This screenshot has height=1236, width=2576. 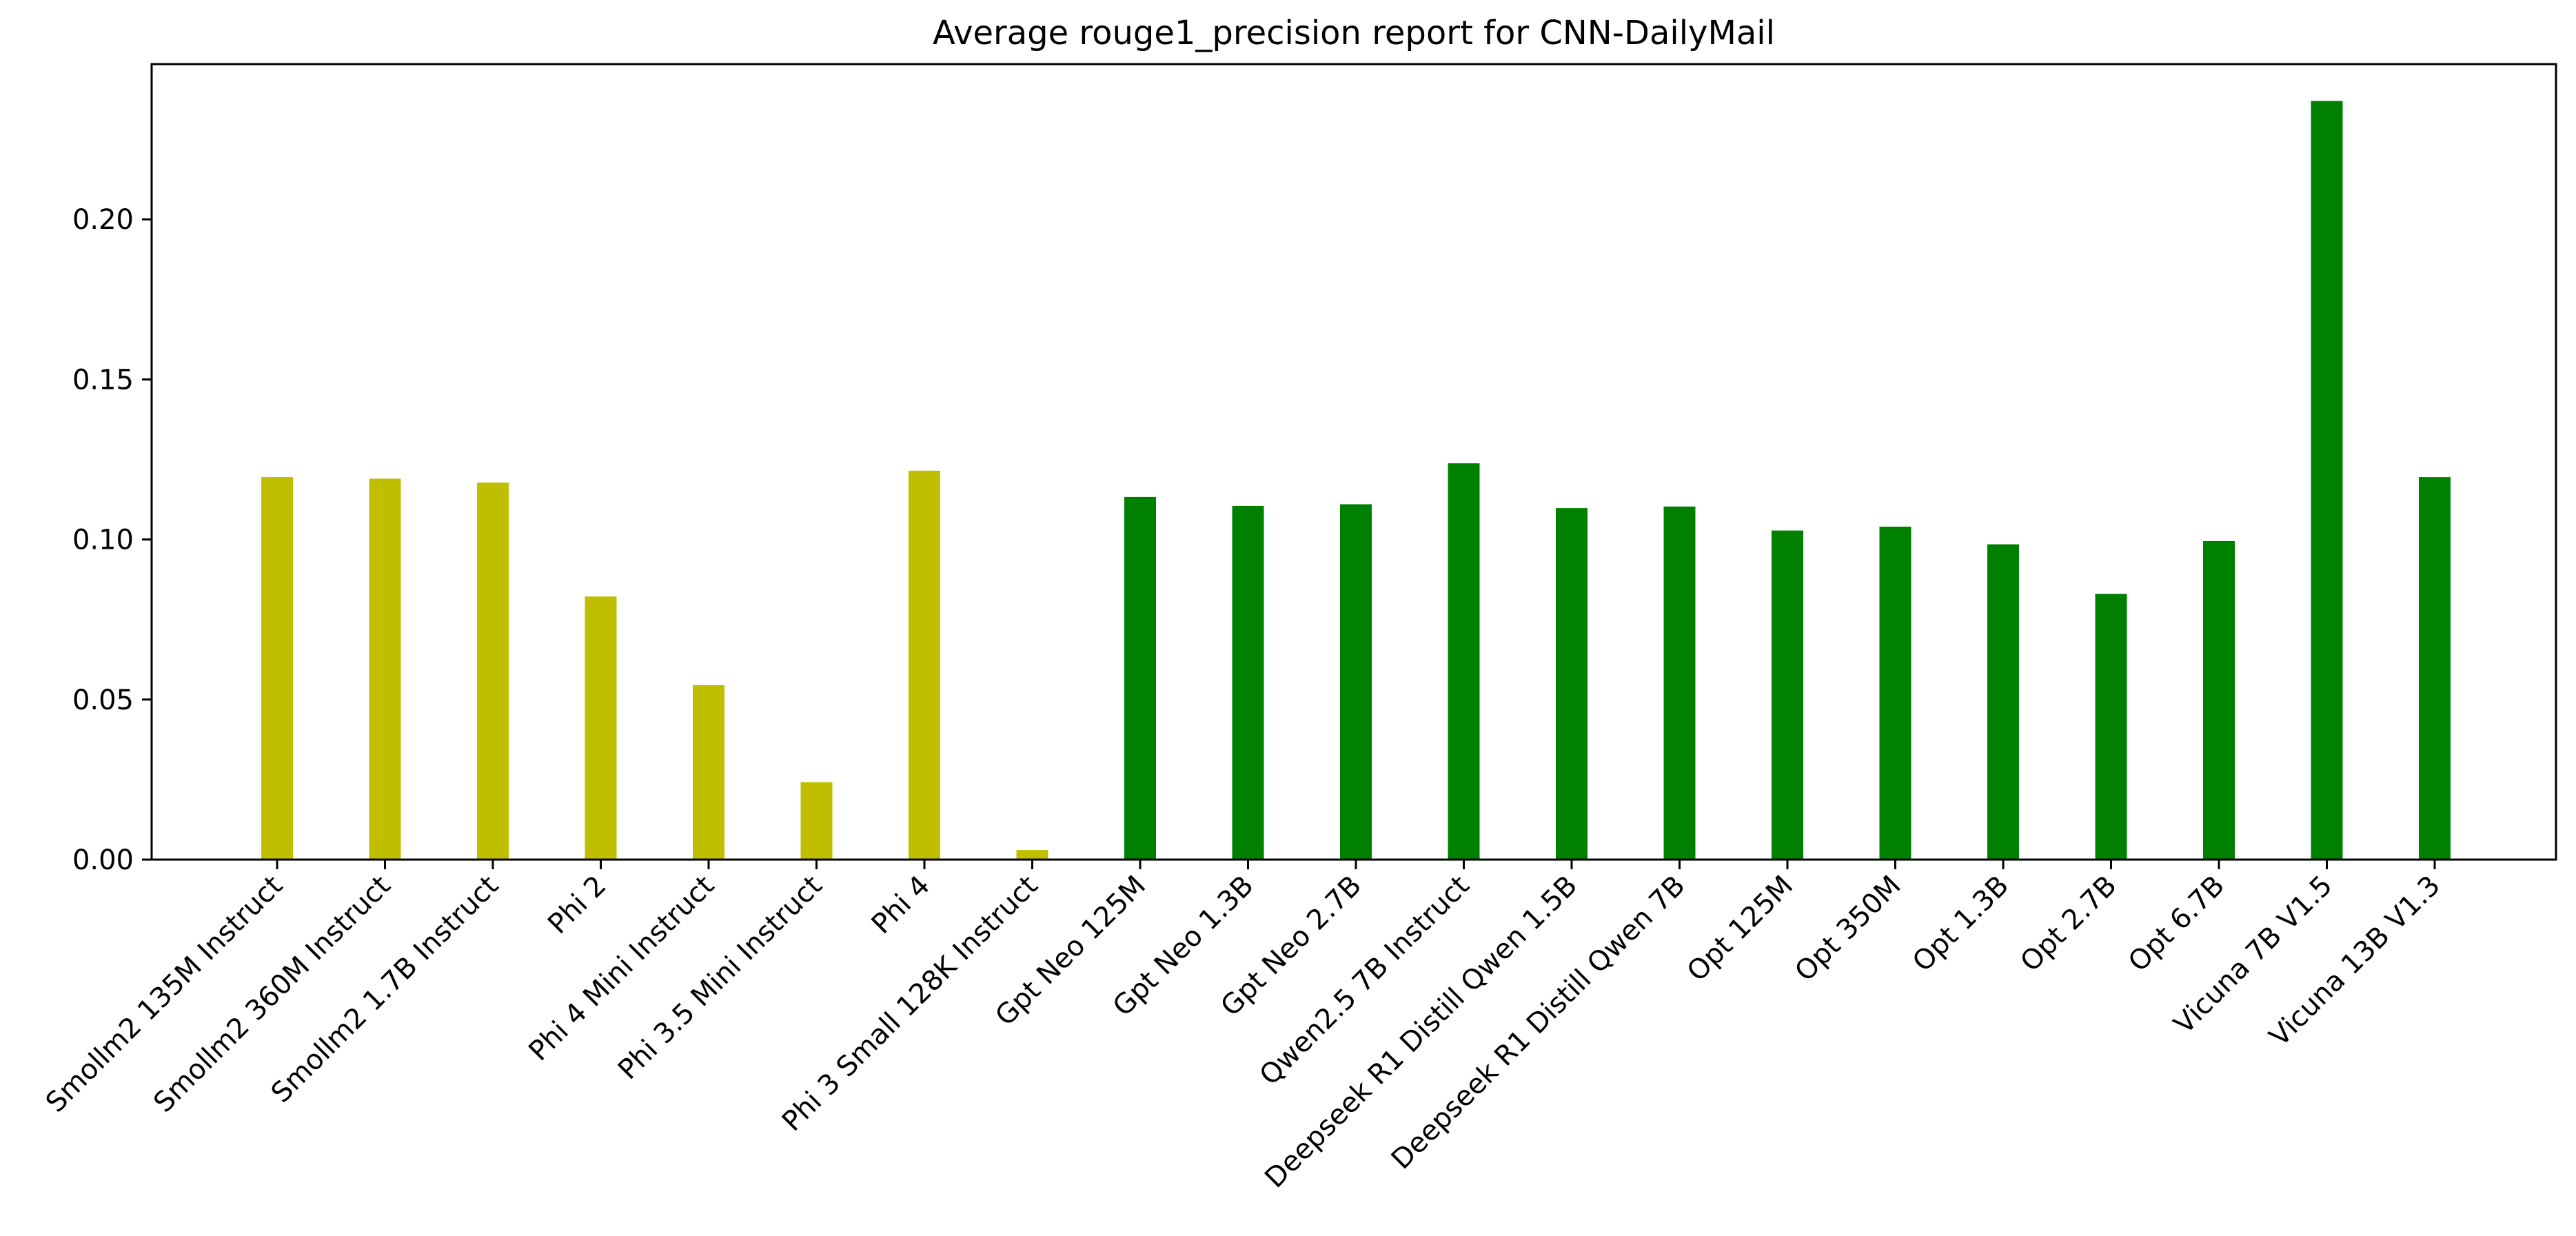 I want to click on x-tick-label: Qwen2.5 7B Instruct, so click(x=1365, y=981).